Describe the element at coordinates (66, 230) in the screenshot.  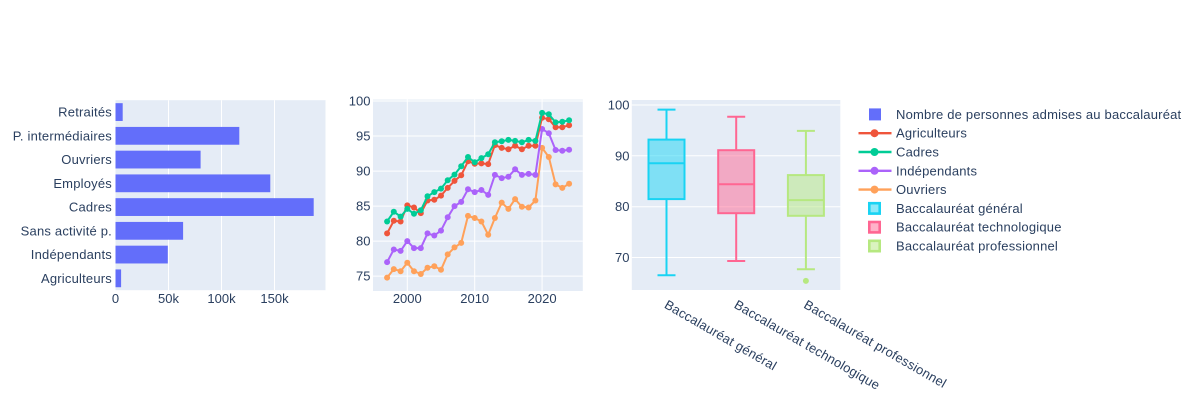
I see `svg-text: Sans activité p.` at that location.